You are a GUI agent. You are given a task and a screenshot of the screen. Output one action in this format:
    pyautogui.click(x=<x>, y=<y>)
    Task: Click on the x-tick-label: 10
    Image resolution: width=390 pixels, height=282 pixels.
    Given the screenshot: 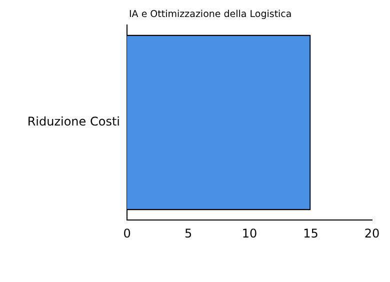 What is the action you would take?
    pyautogui.click(x=250, y=233)
    